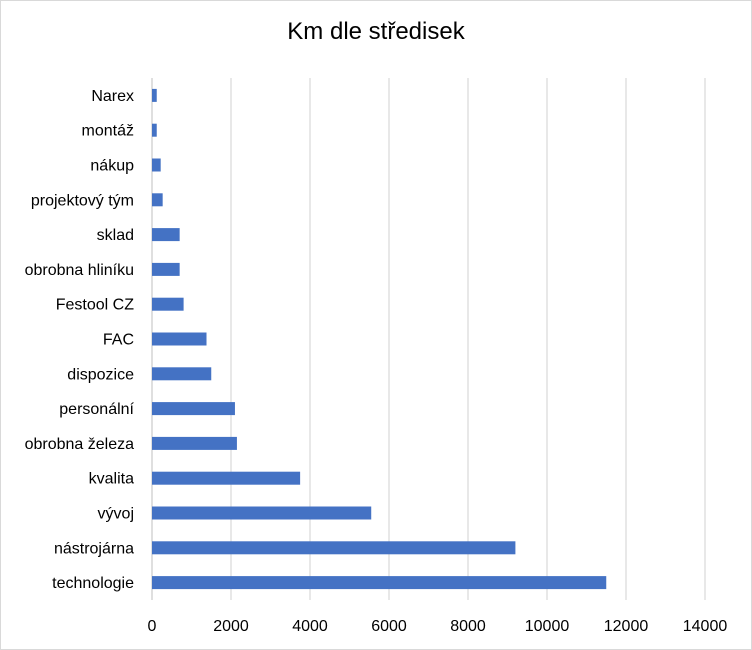  What do you see at coordinates (100, 374) in the screenshot?
I see `category-label: dispozice` at bounding box center [100, 374].